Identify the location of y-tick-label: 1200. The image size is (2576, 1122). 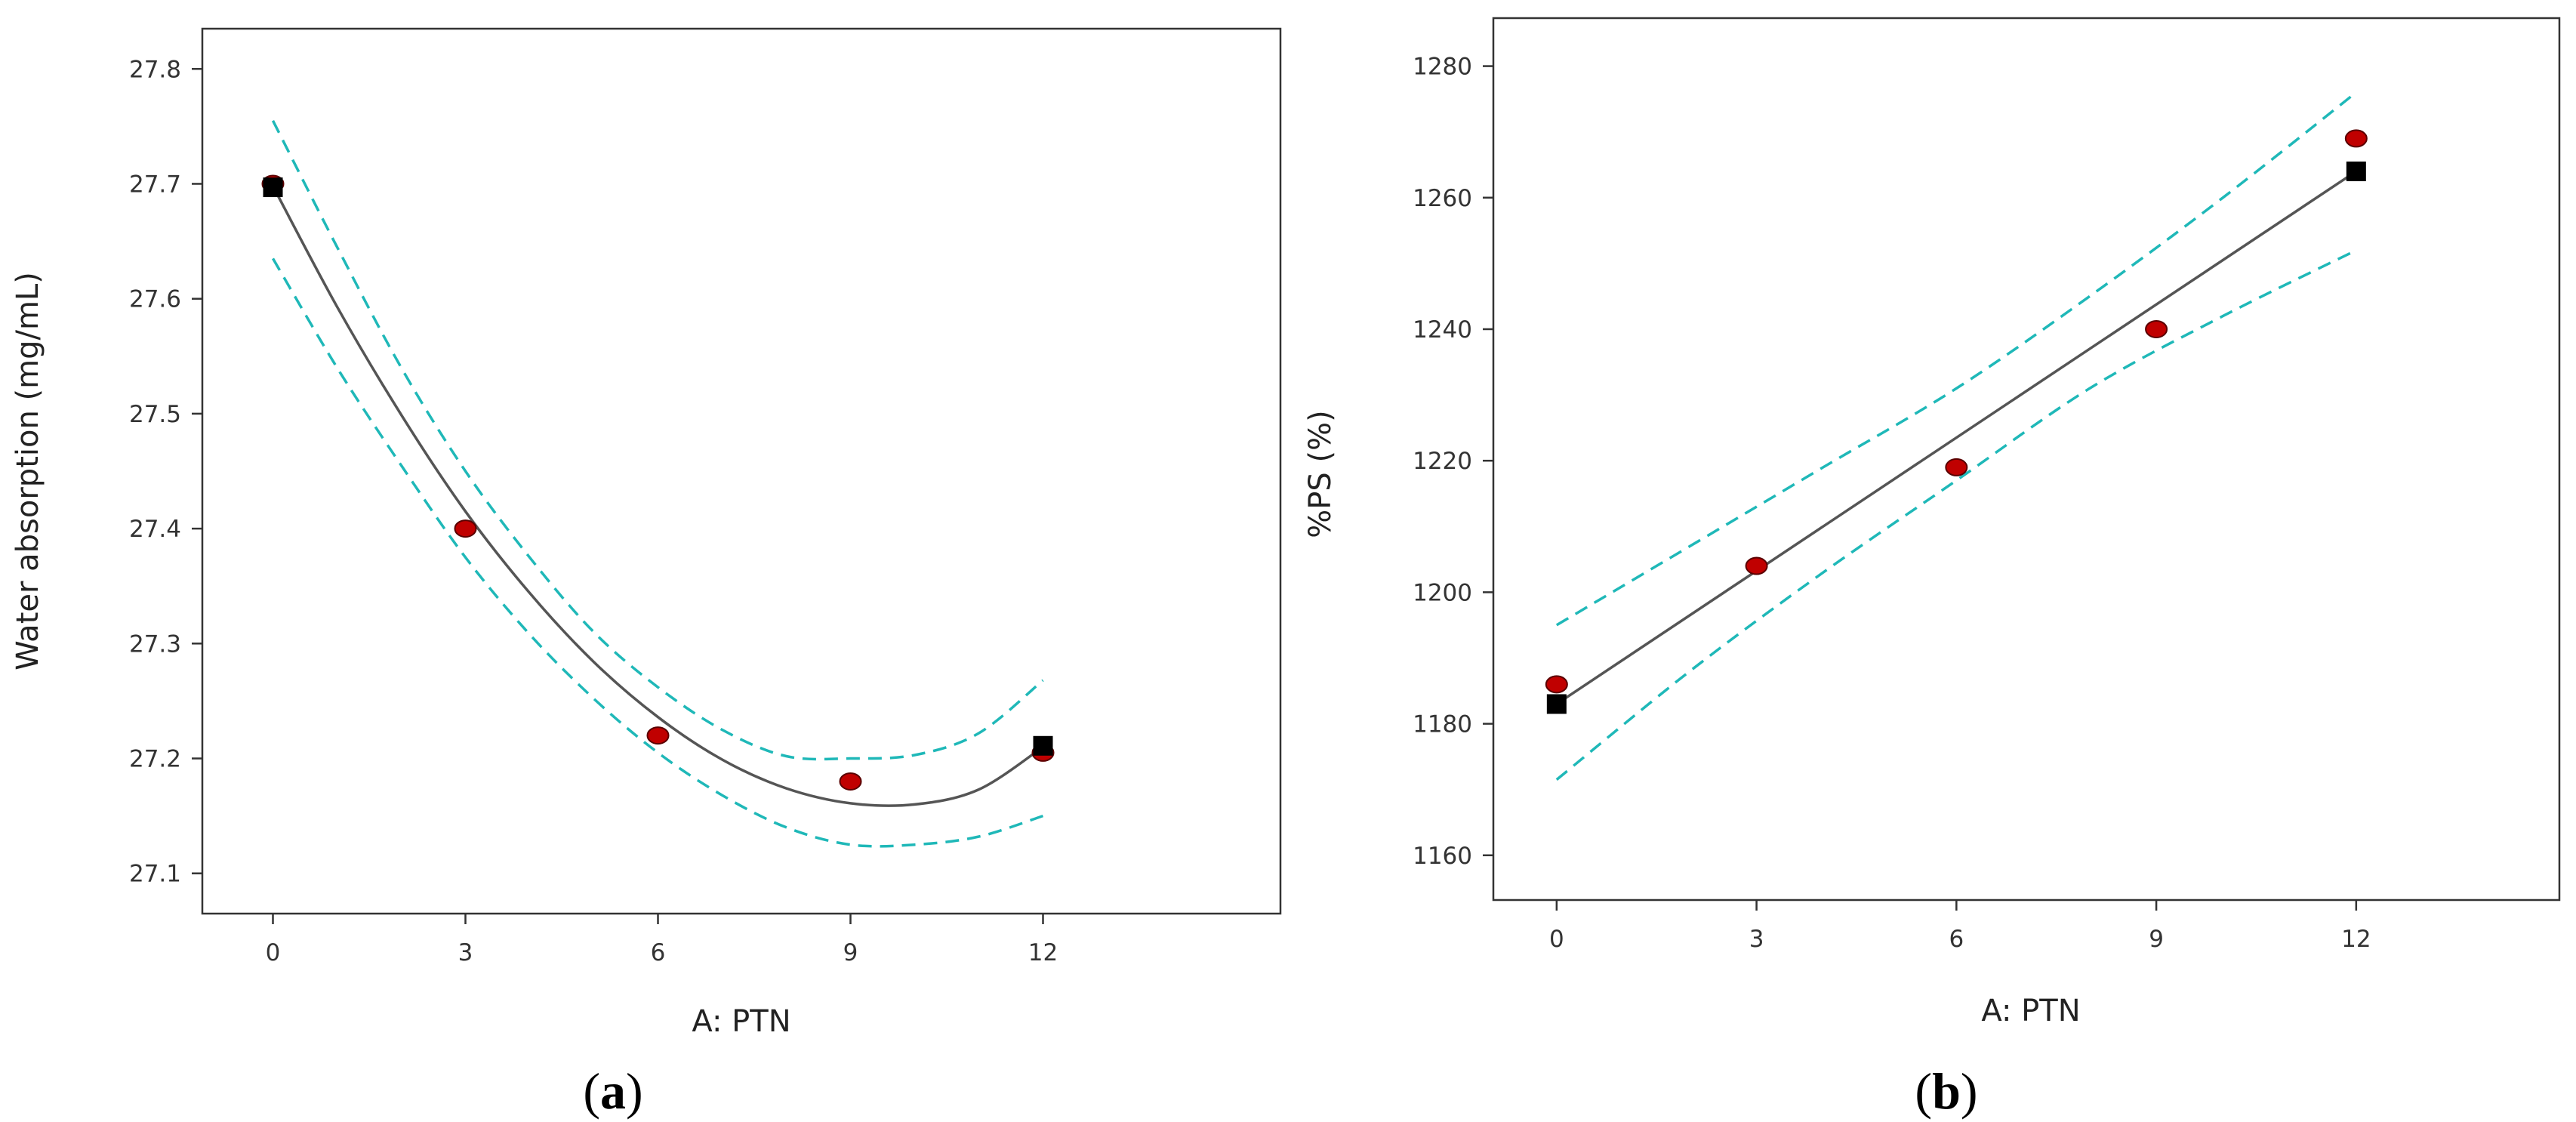
(1442, 592).